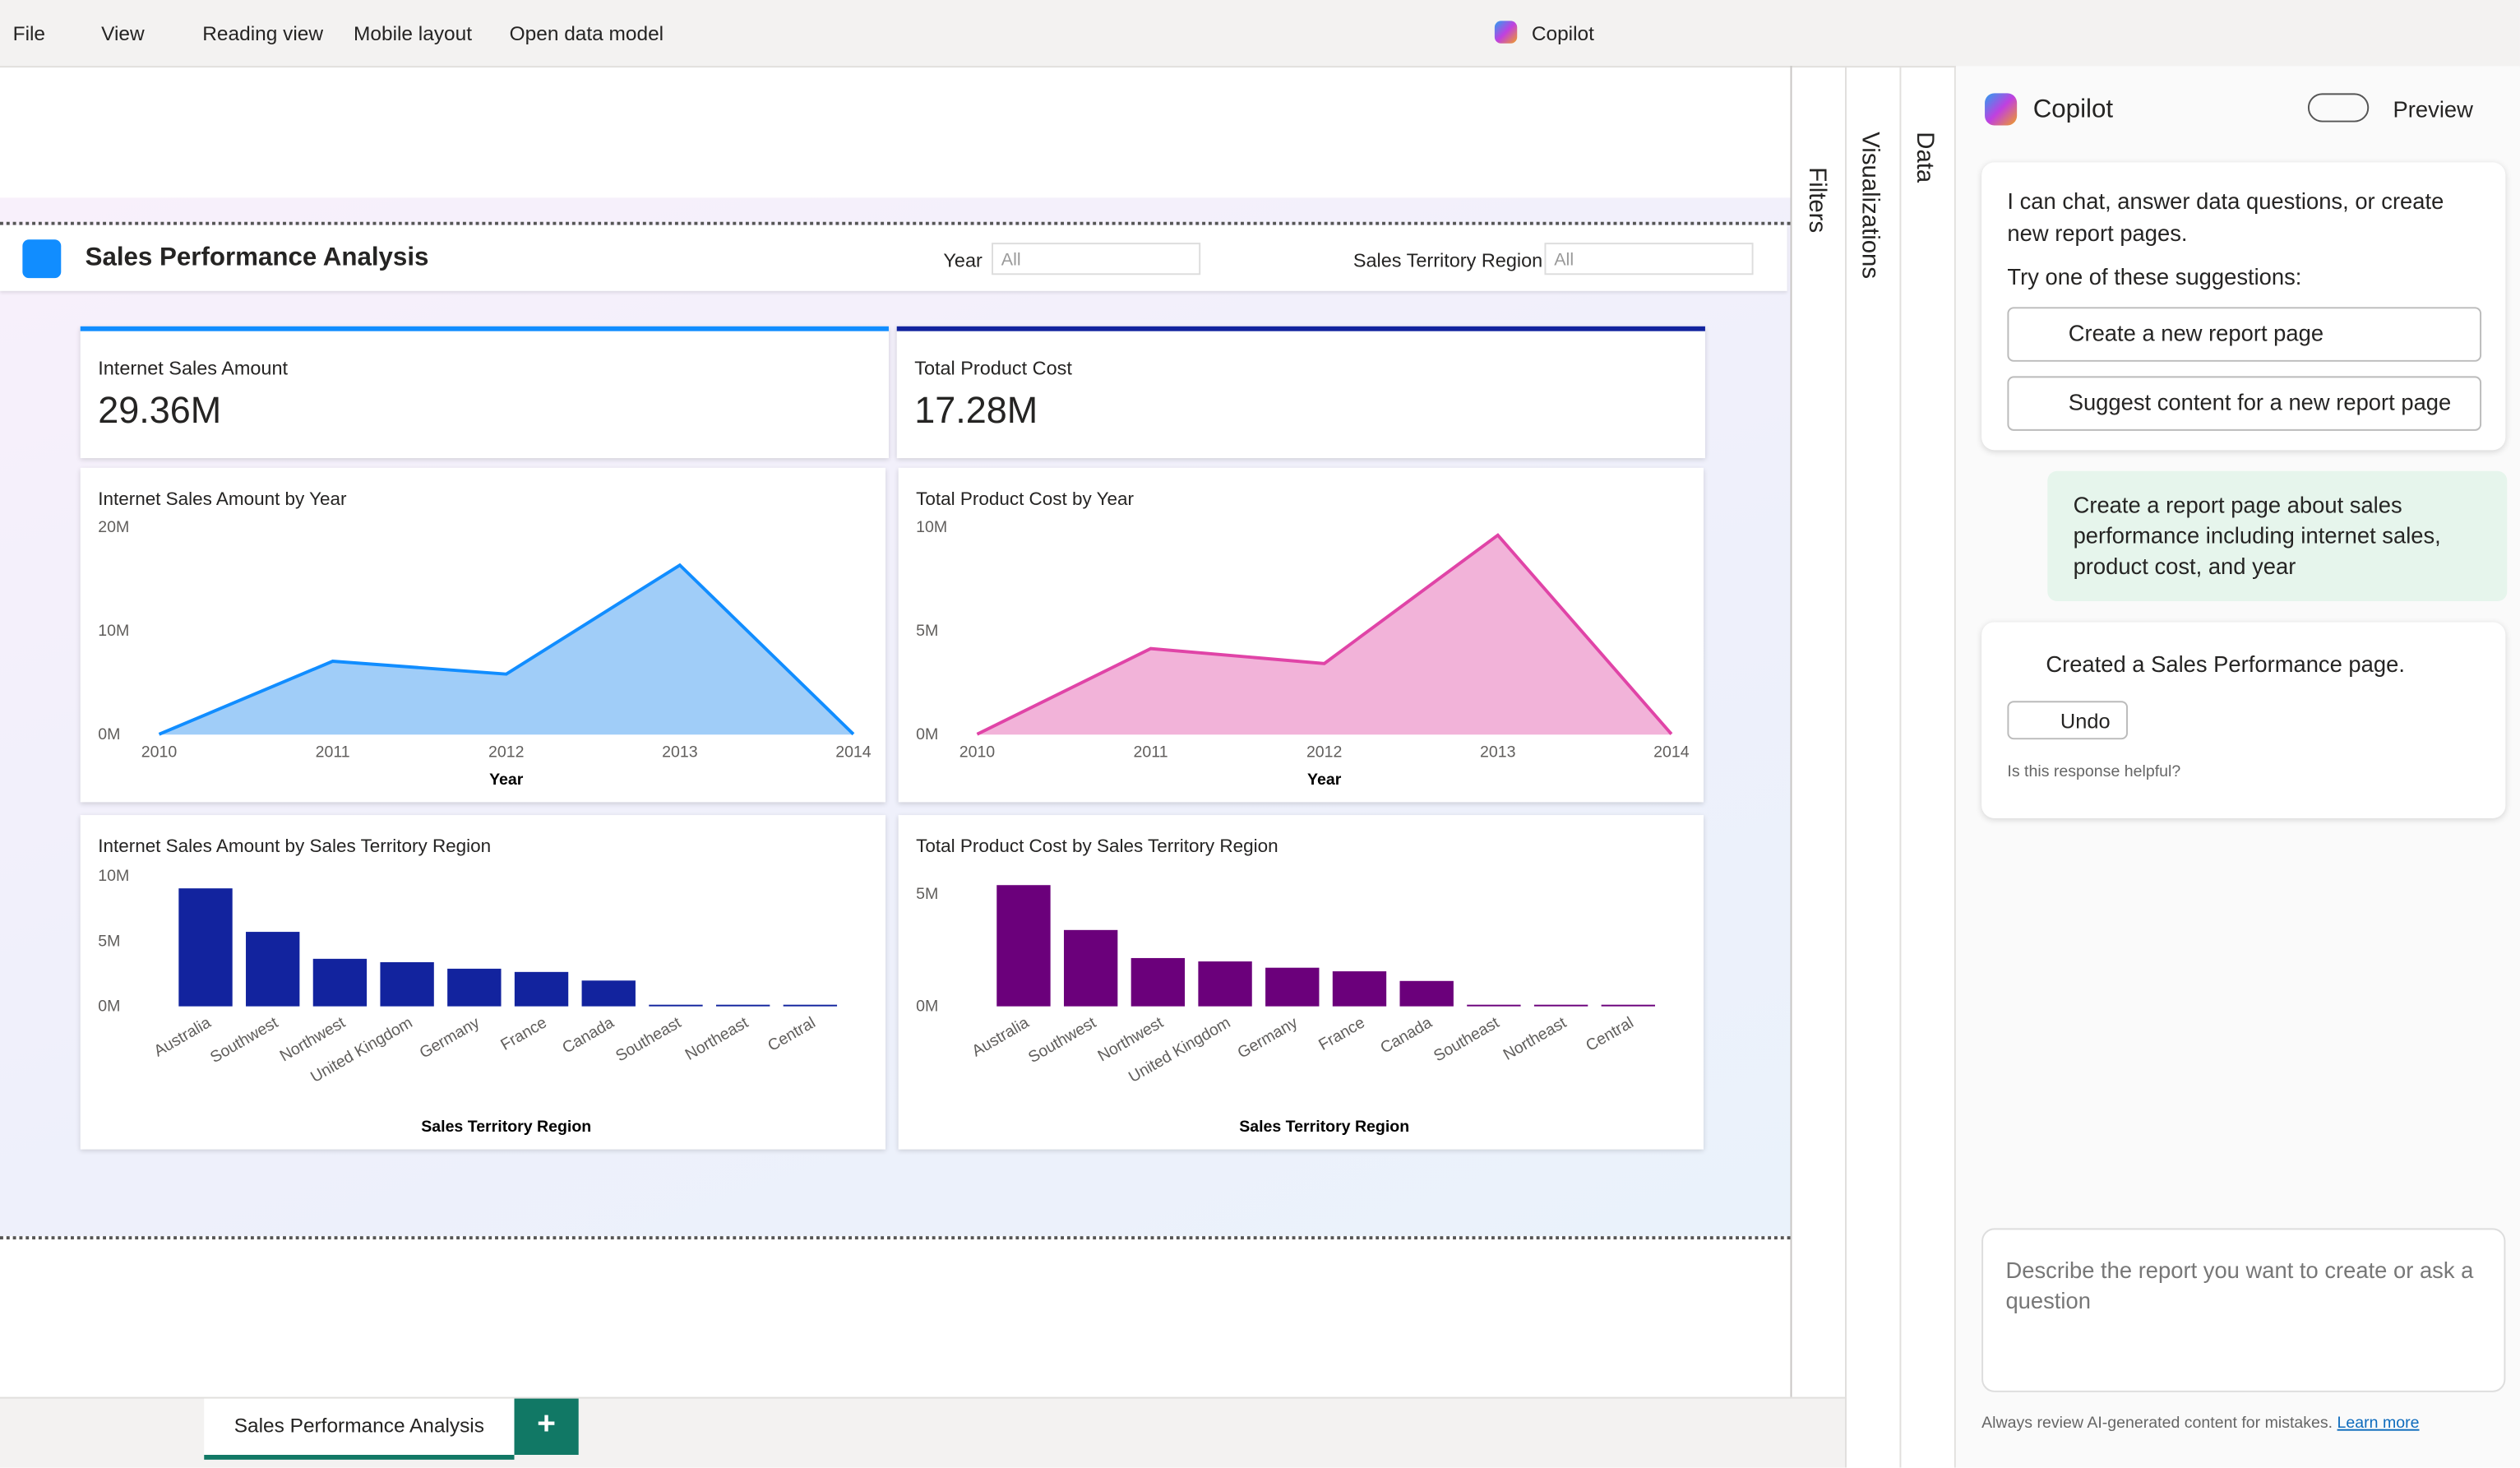 Image resolution: width=2520 pixels, height=1468 pixels. Describe the element at coordinates (359, 1429) in the screenshot. I see `page-tab: Sales Performance Analysis` at that location.